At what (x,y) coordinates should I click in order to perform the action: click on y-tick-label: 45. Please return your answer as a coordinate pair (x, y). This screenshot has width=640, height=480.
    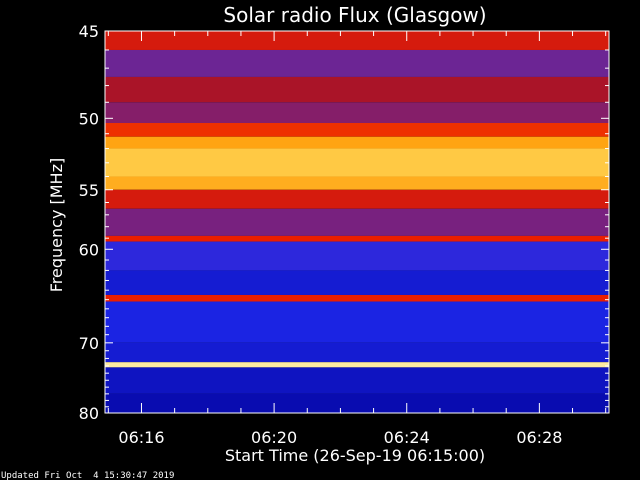
    Looking at the image, I should click on (89, 31).